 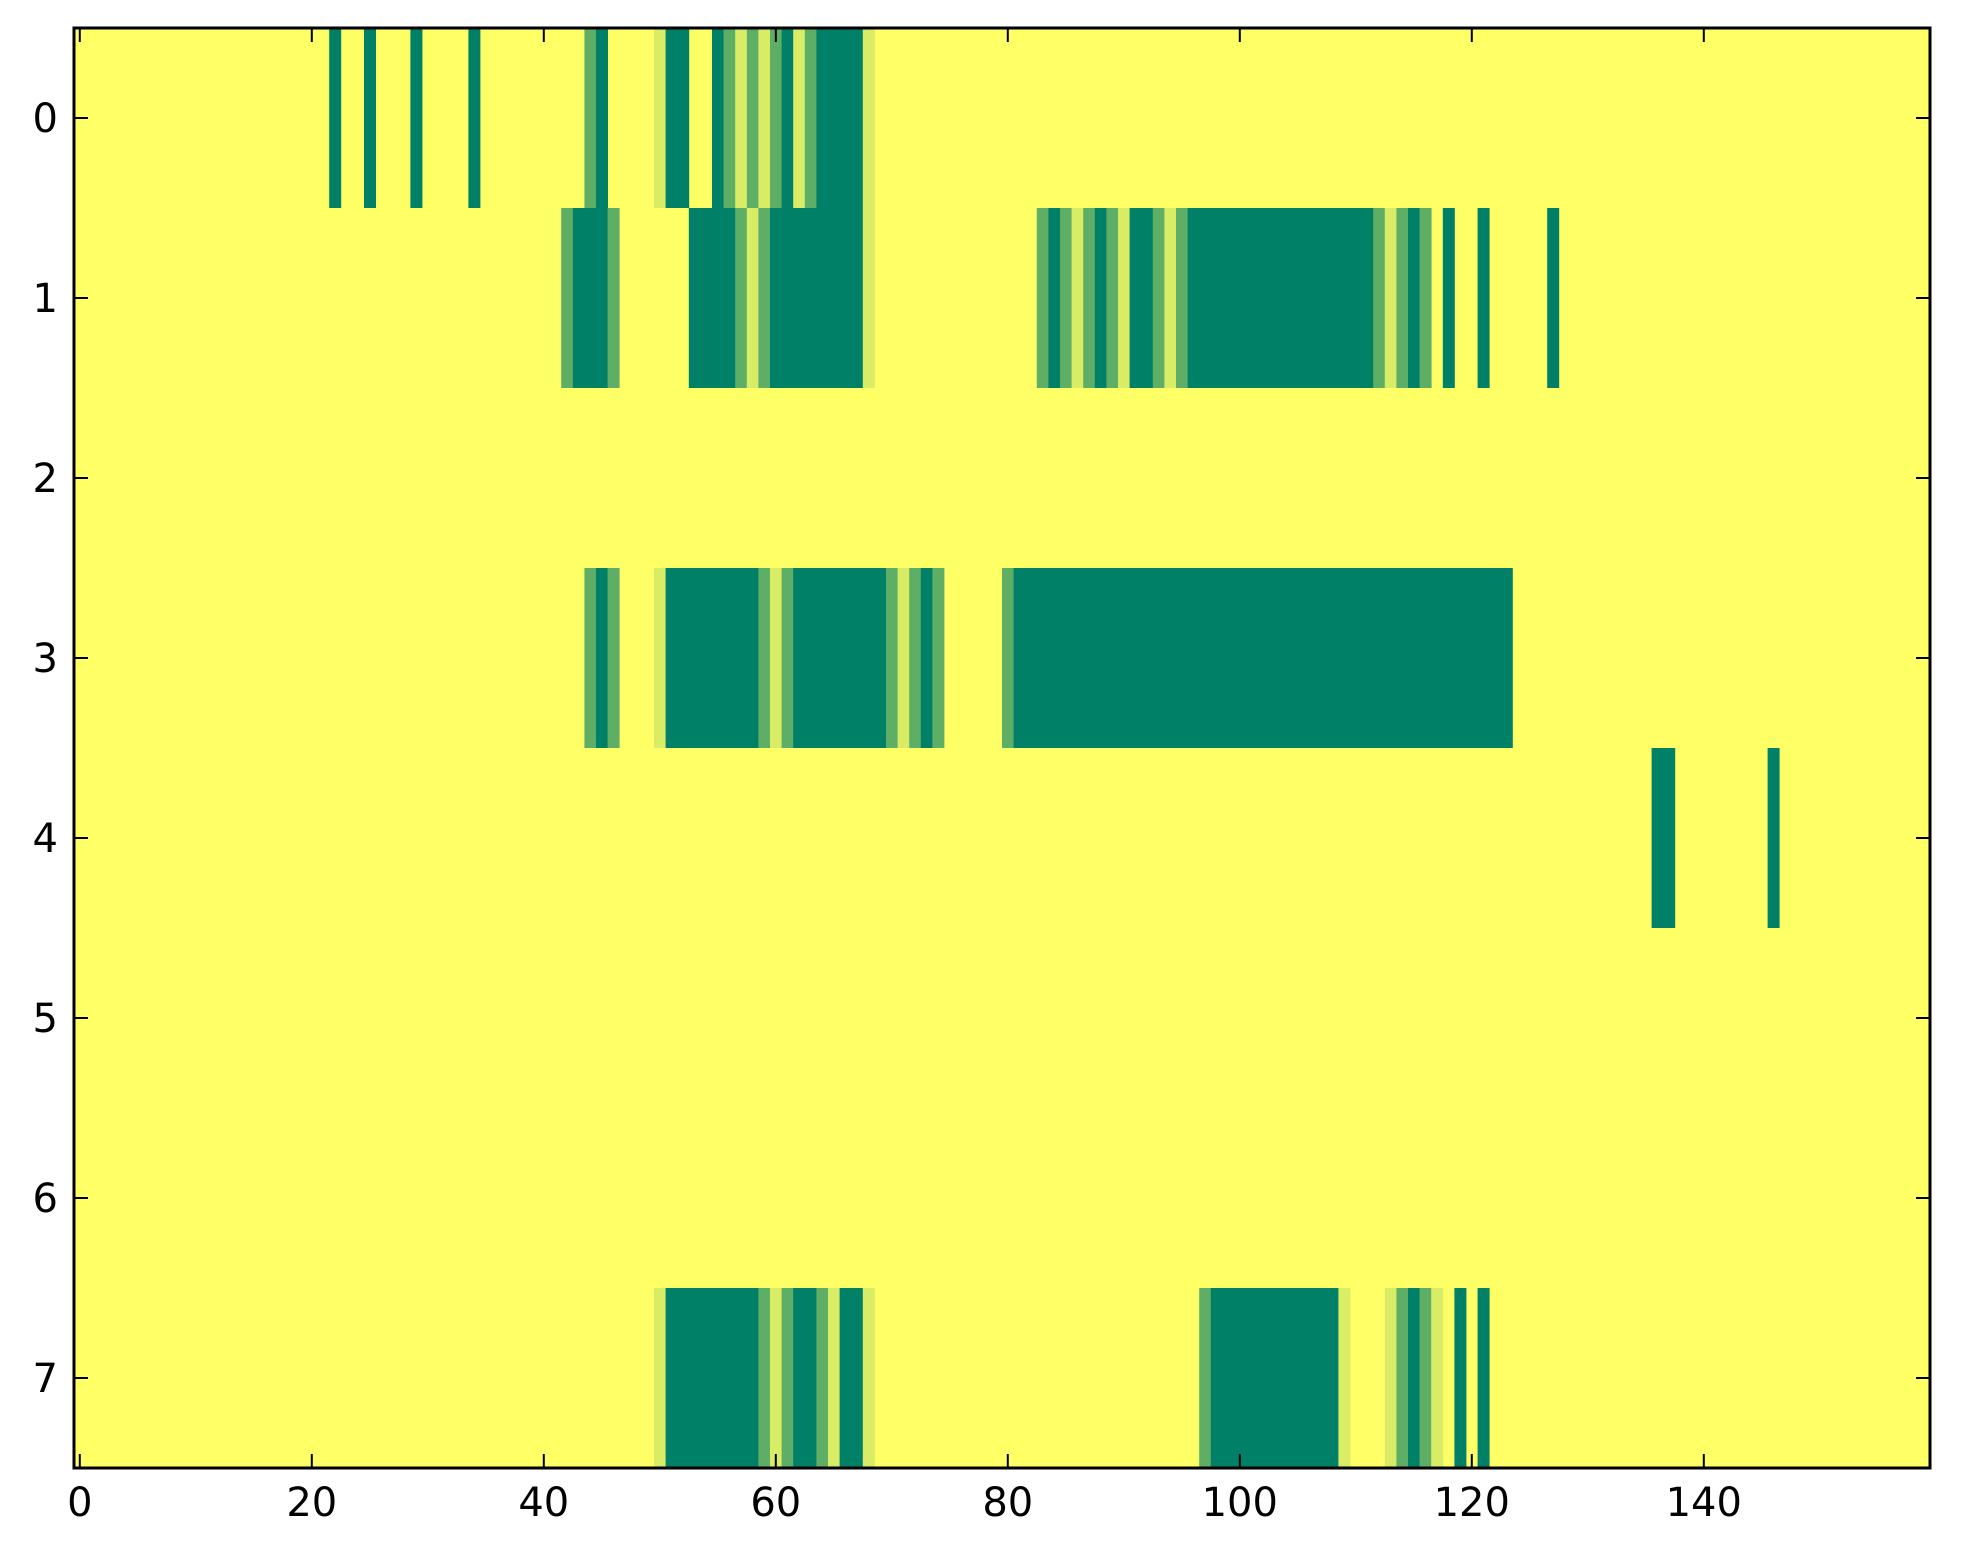 What do you see at coordinates (45, 839) in the screenshot?
I see `y-tick-label: 4` at bounding box center [45, 839].